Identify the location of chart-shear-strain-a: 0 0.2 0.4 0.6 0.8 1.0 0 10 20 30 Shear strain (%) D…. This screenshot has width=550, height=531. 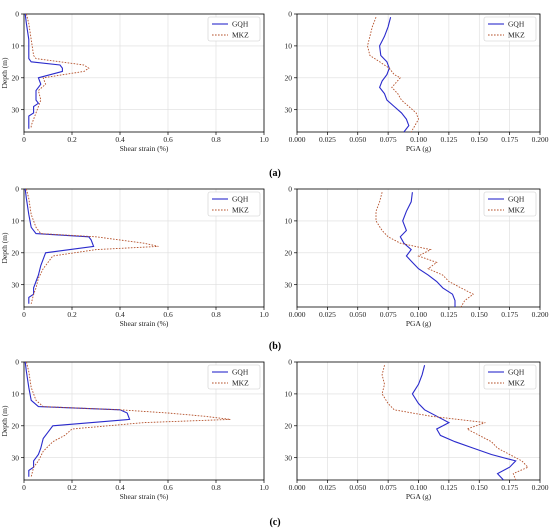
(134, 81).